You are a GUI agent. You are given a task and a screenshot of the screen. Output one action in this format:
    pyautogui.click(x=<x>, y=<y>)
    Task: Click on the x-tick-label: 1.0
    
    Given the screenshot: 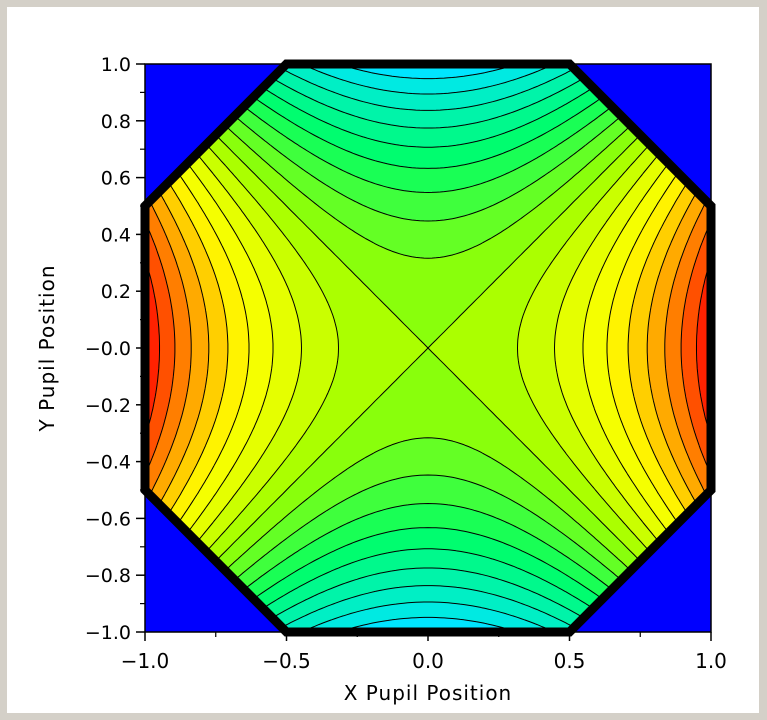 What is the action you would take?
    pyautogui.click(x=711, y=661)
    